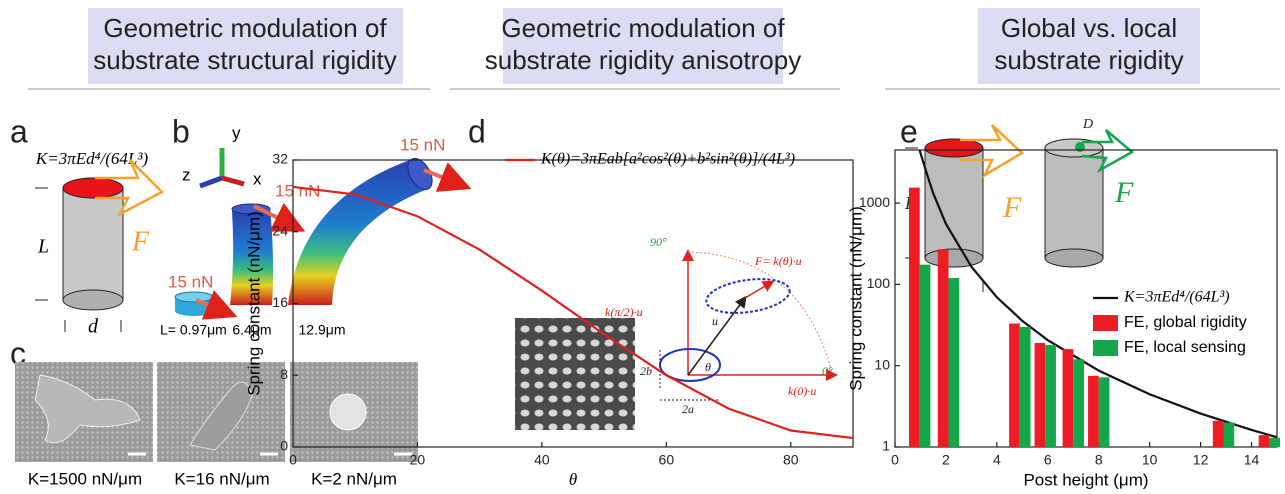 The height and width of the screenshot is (494, 1285). I want to click on y-tick-label: 16, so click(280, 302).